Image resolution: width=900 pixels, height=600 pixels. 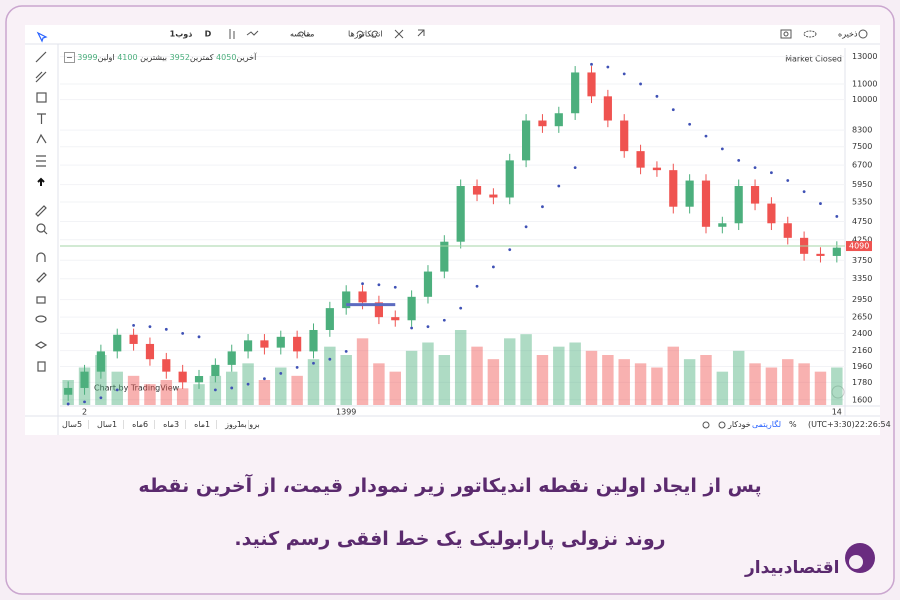 I want to click on symbol: ذوب1, so click(x=181, y=34).